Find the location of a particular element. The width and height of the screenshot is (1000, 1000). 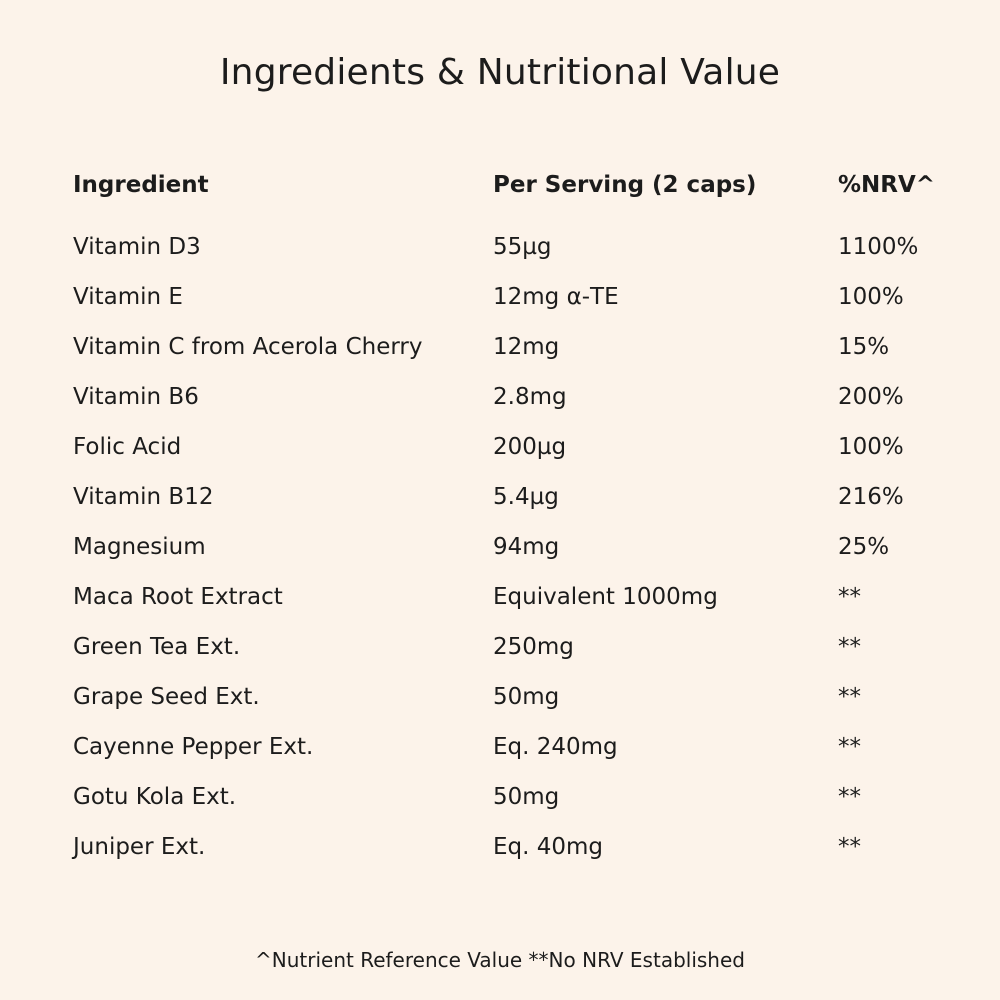

column-header-ingredient: Ingredient is located at coordinates (141, 185).